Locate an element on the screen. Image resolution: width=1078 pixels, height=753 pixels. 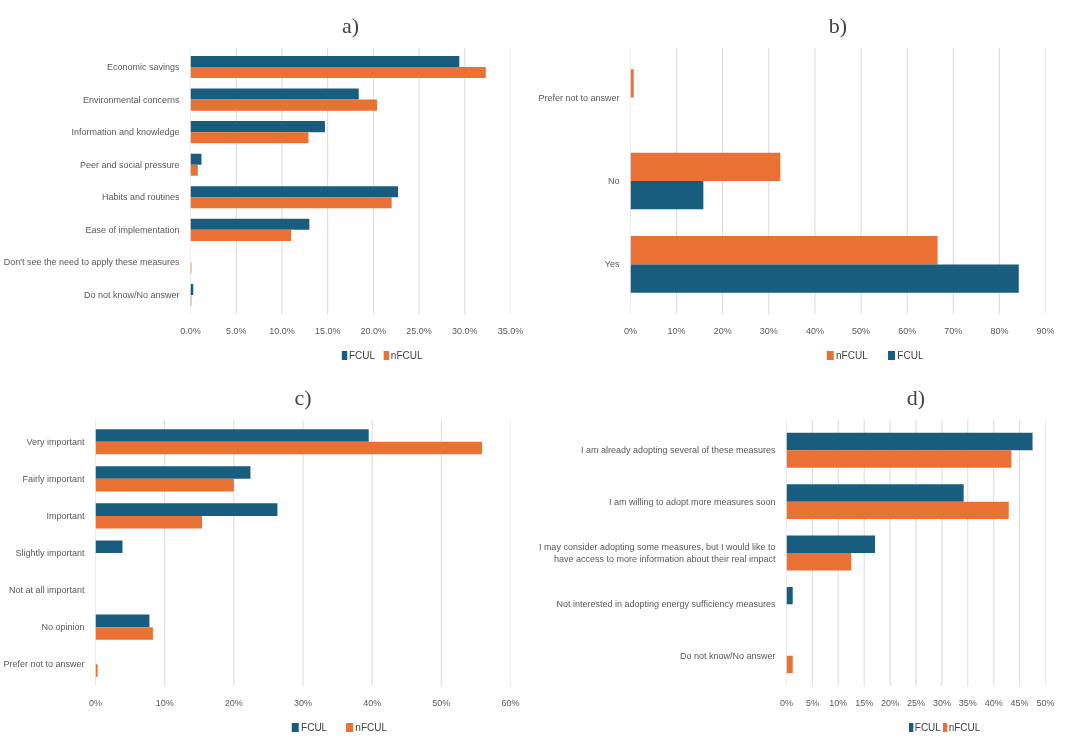
x-tick-label: 25% is located at coordinates (916, 702).